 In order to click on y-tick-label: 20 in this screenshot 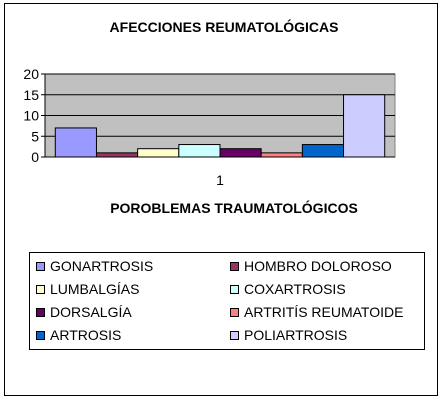, I will do `click(31, 74)`.